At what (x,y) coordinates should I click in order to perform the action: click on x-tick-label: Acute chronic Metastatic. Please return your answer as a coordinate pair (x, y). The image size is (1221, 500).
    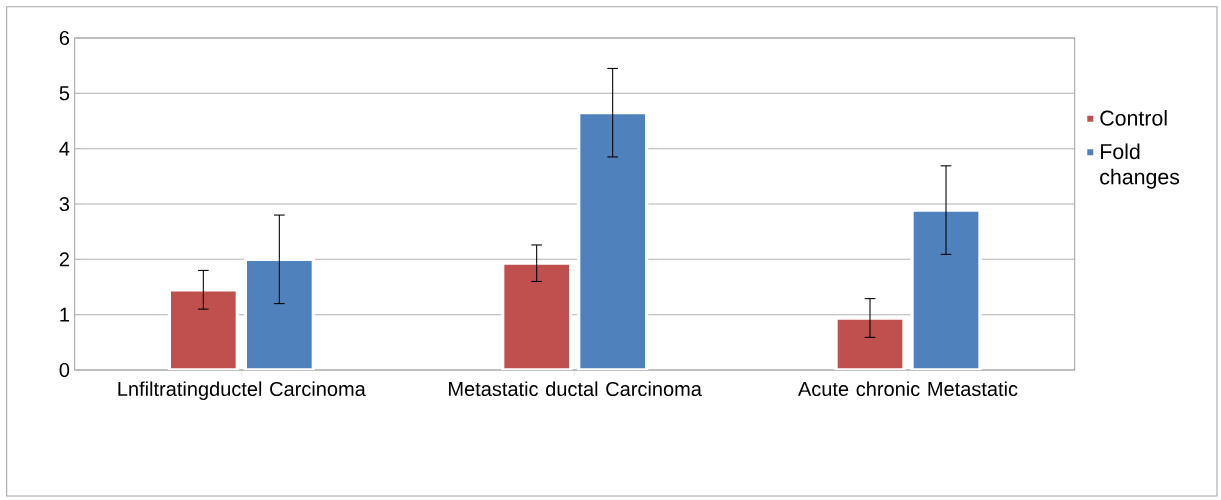
    Looking at the image, I should click on (908, 389).